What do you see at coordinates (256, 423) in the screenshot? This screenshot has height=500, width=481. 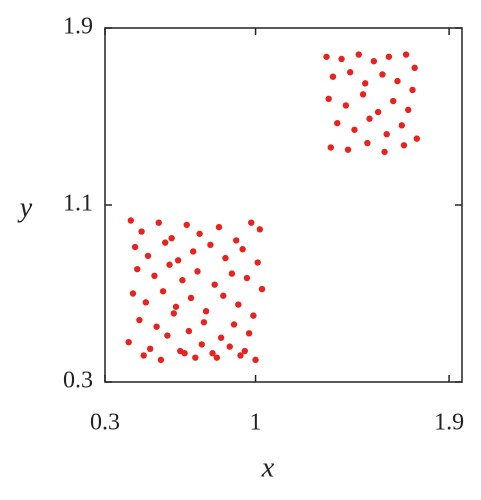 I see `x-tick-label: 1` at bounding box center [256, 423].